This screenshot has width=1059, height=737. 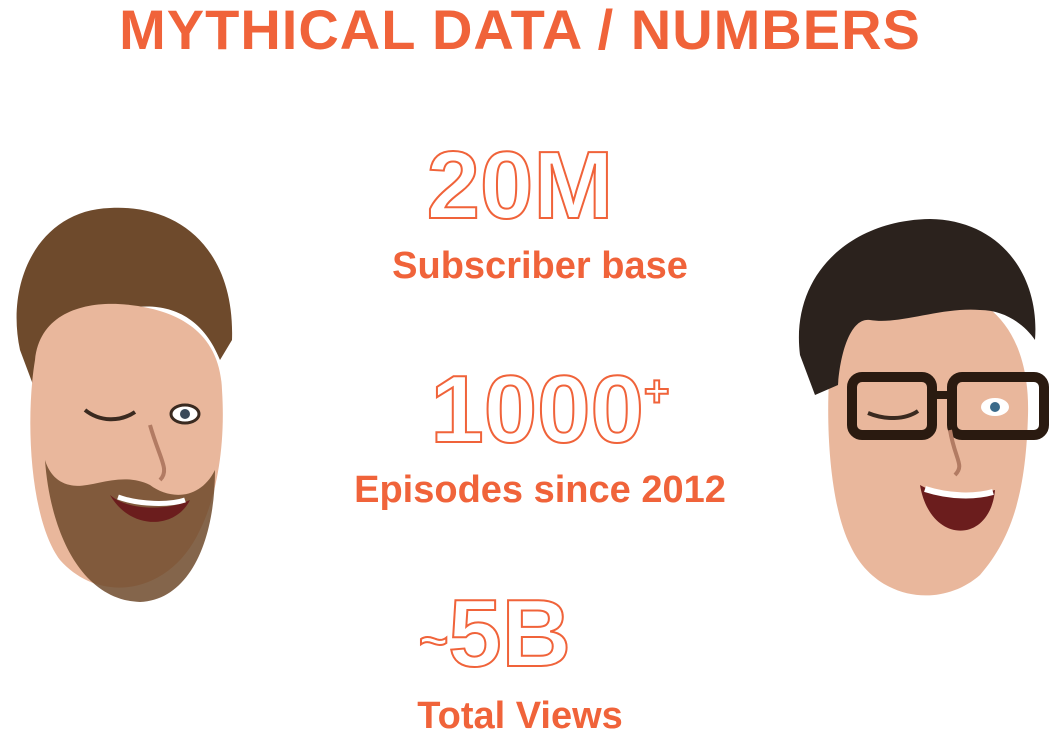 What do you see at coordinates (537, 409) in the screenshot?
I see `stat-value-text: 1000` at bounding box center [537, 409].